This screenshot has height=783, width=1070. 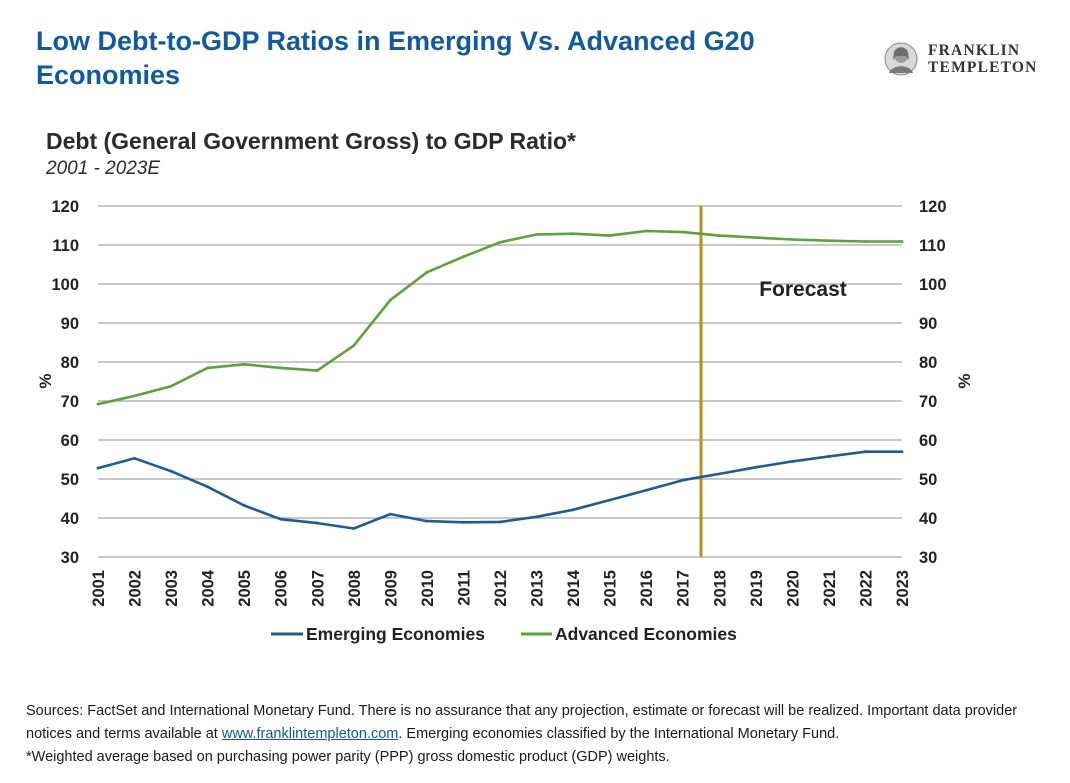 I want to click on x-tick-2004: 2004, so click(x=209, y=588).